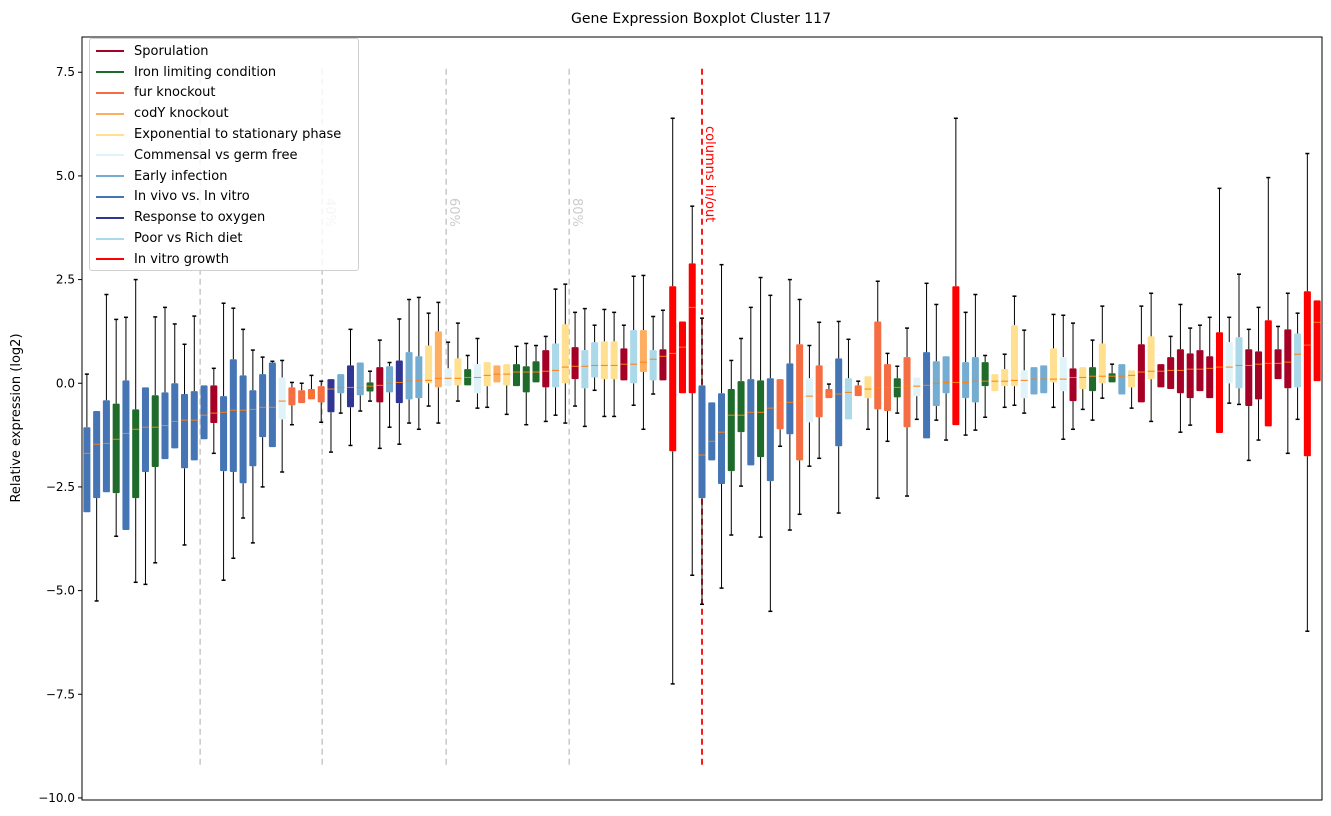 This screenshot has height=816, width=1331. What do you see at coordinates (224, 93) in the screenshot?
I see `legend-item: fur knockout` at bounding box center [224, 93].